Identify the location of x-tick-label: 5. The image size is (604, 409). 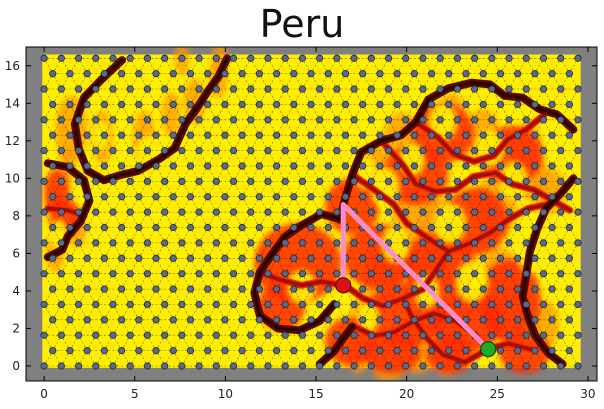
(135, 394).